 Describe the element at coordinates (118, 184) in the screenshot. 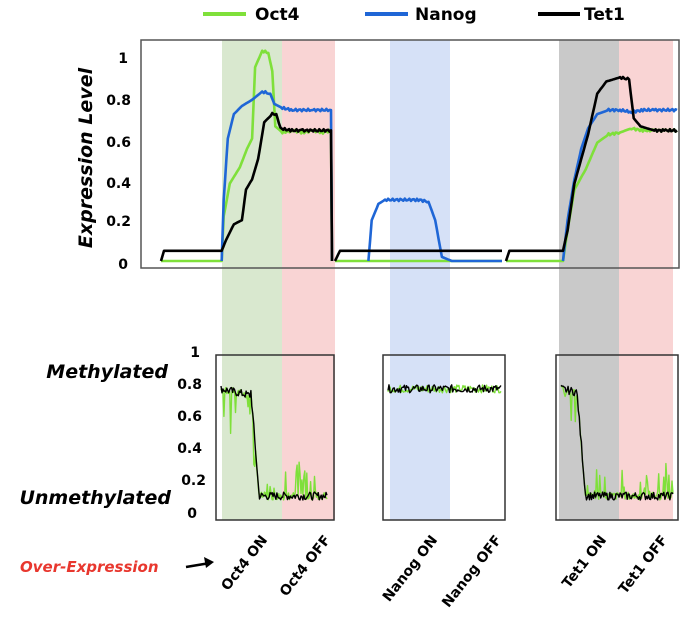

I see `top-ytick-0.4: 0.4` at that location.